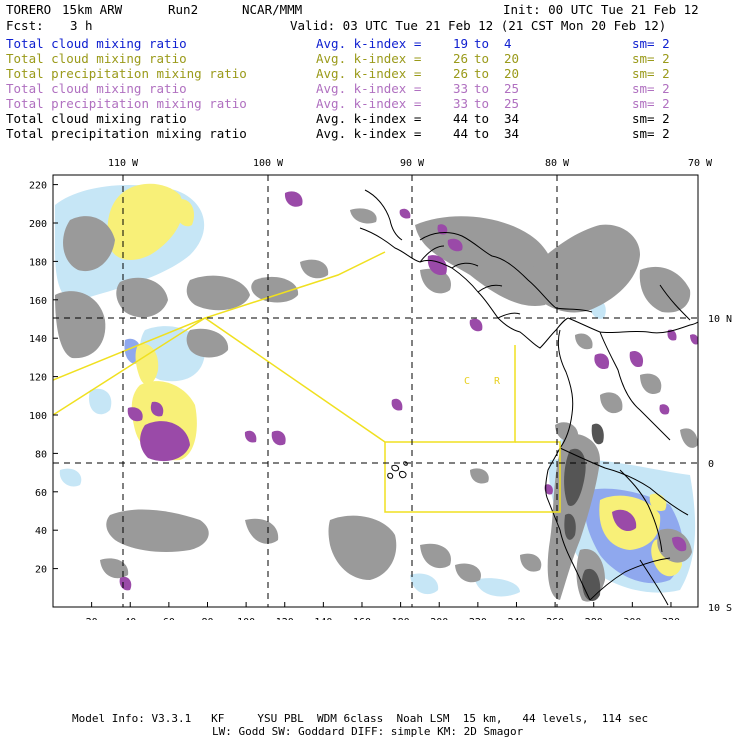  What do you see at coordinates (38, 378) in the screenshot?
I see `y-tick-labels: 220 200 180 160 140 120 100 80 60 40 20` at bounding box center [38, 378].